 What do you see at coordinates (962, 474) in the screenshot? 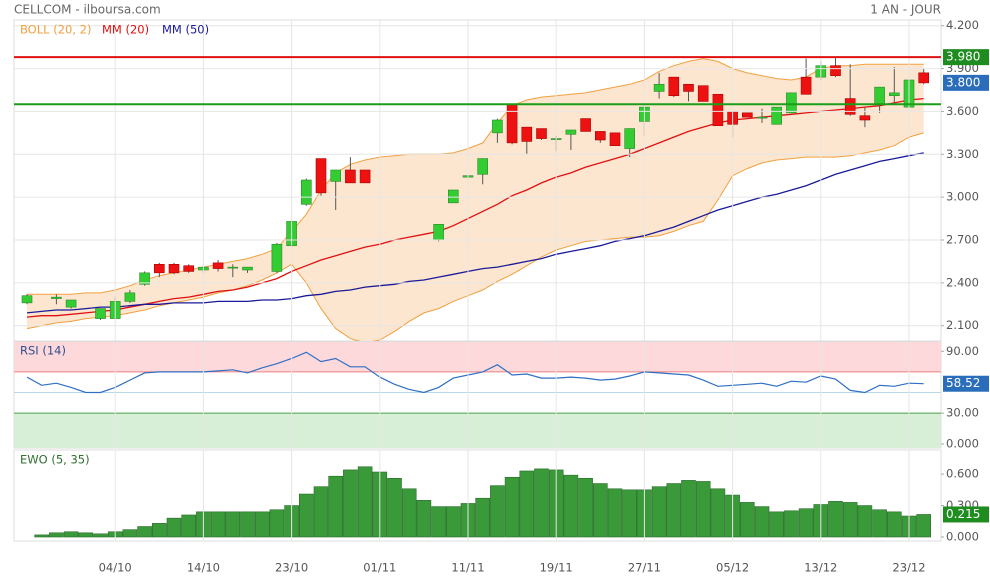
I see `y-tick-label: 0.600` at bounding box center [962, 474].